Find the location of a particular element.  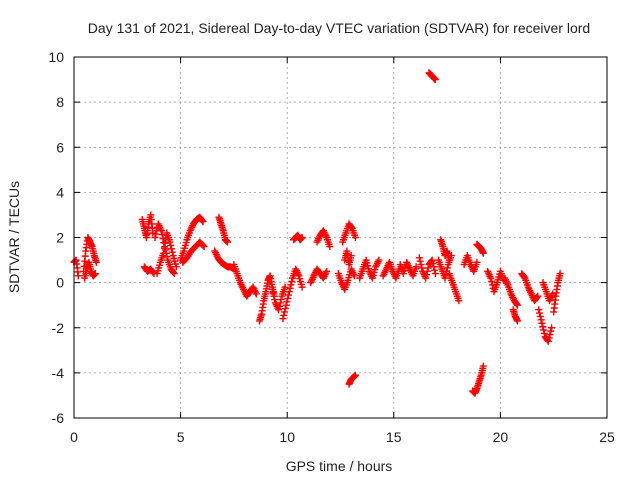

y-tick-label: 6 is located at coordinates (60, 147).